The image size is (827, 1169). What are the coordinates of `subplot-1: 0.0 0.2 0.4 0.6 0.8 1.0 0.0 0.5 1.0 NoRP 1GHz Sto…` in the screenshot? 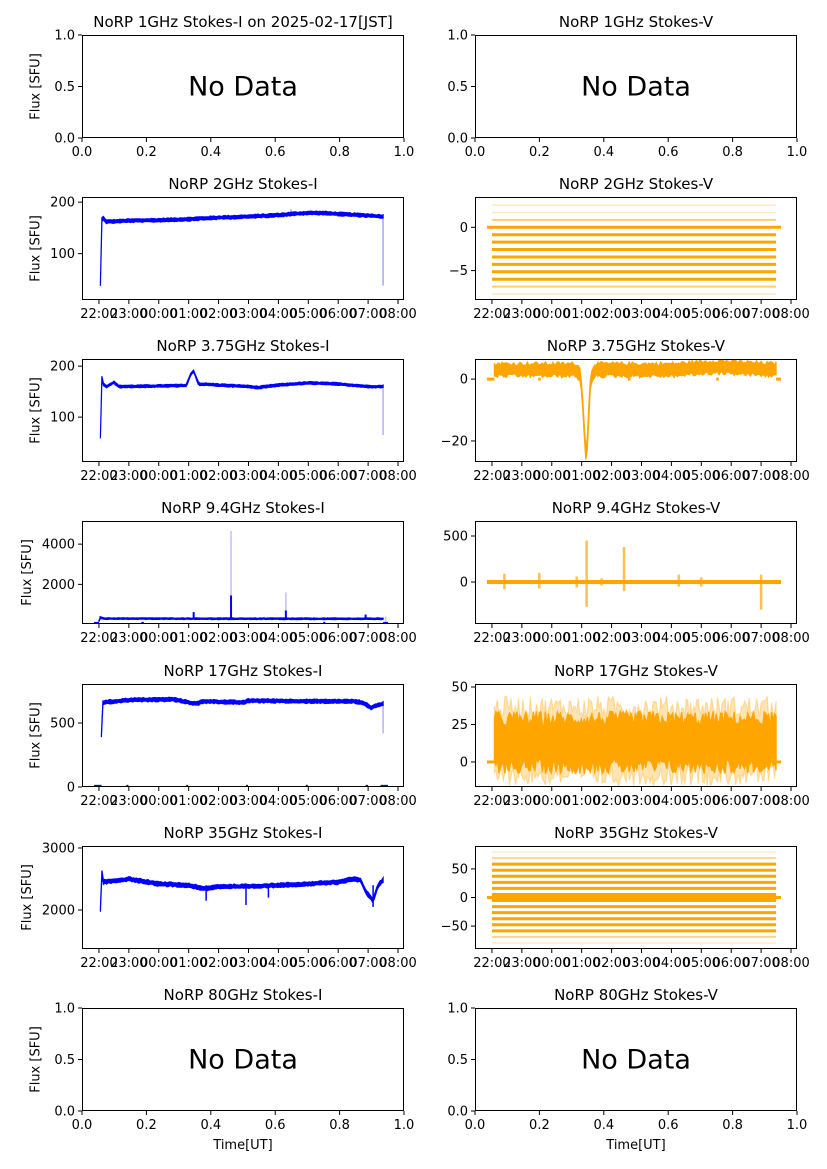 It's located at (221, 86).